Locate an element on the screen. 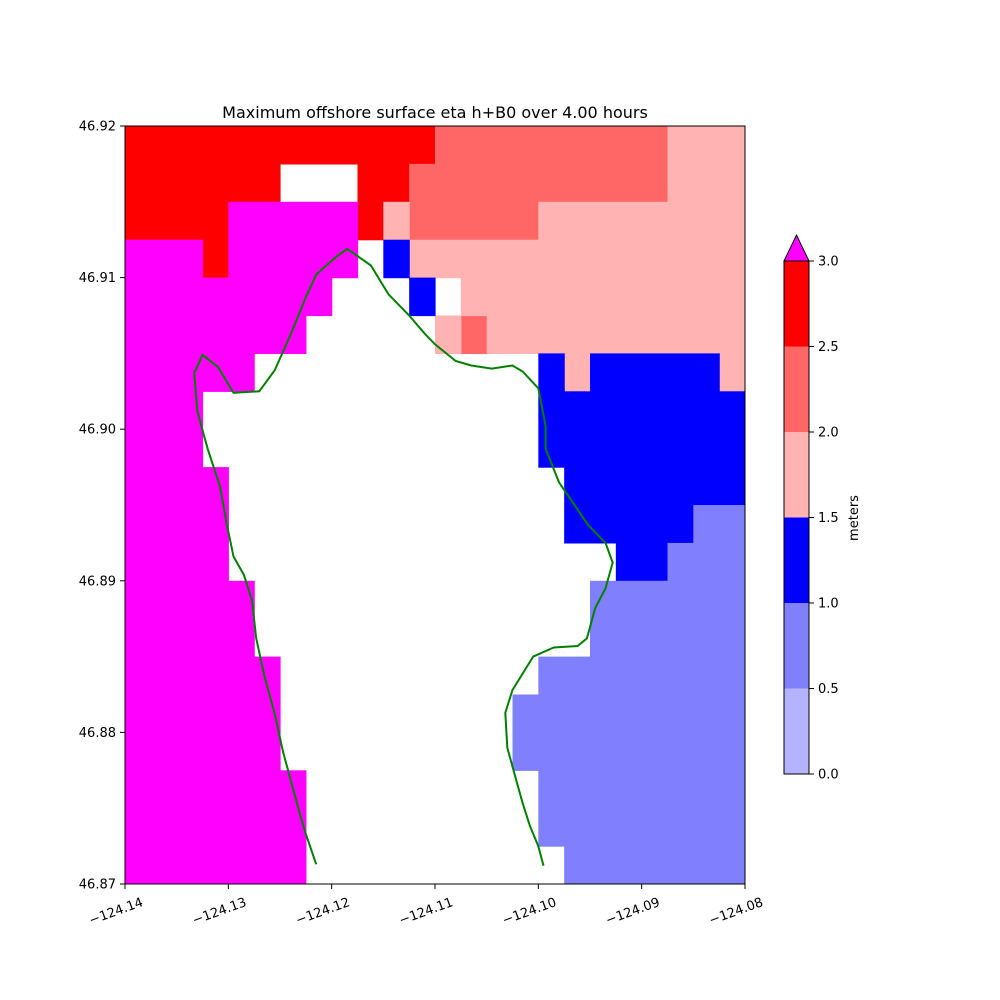 The width and height of the screenshot is (1000, 1000). colorbar-tick-label: 1.5 is located at coordinates (828, 518).